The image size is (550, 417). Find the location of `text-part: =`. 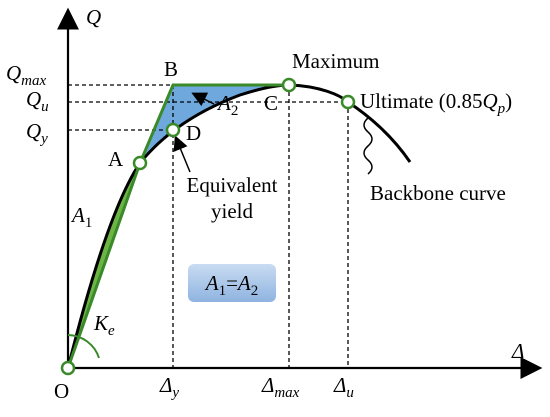

text-part: = is located at coordinates (232, 283).